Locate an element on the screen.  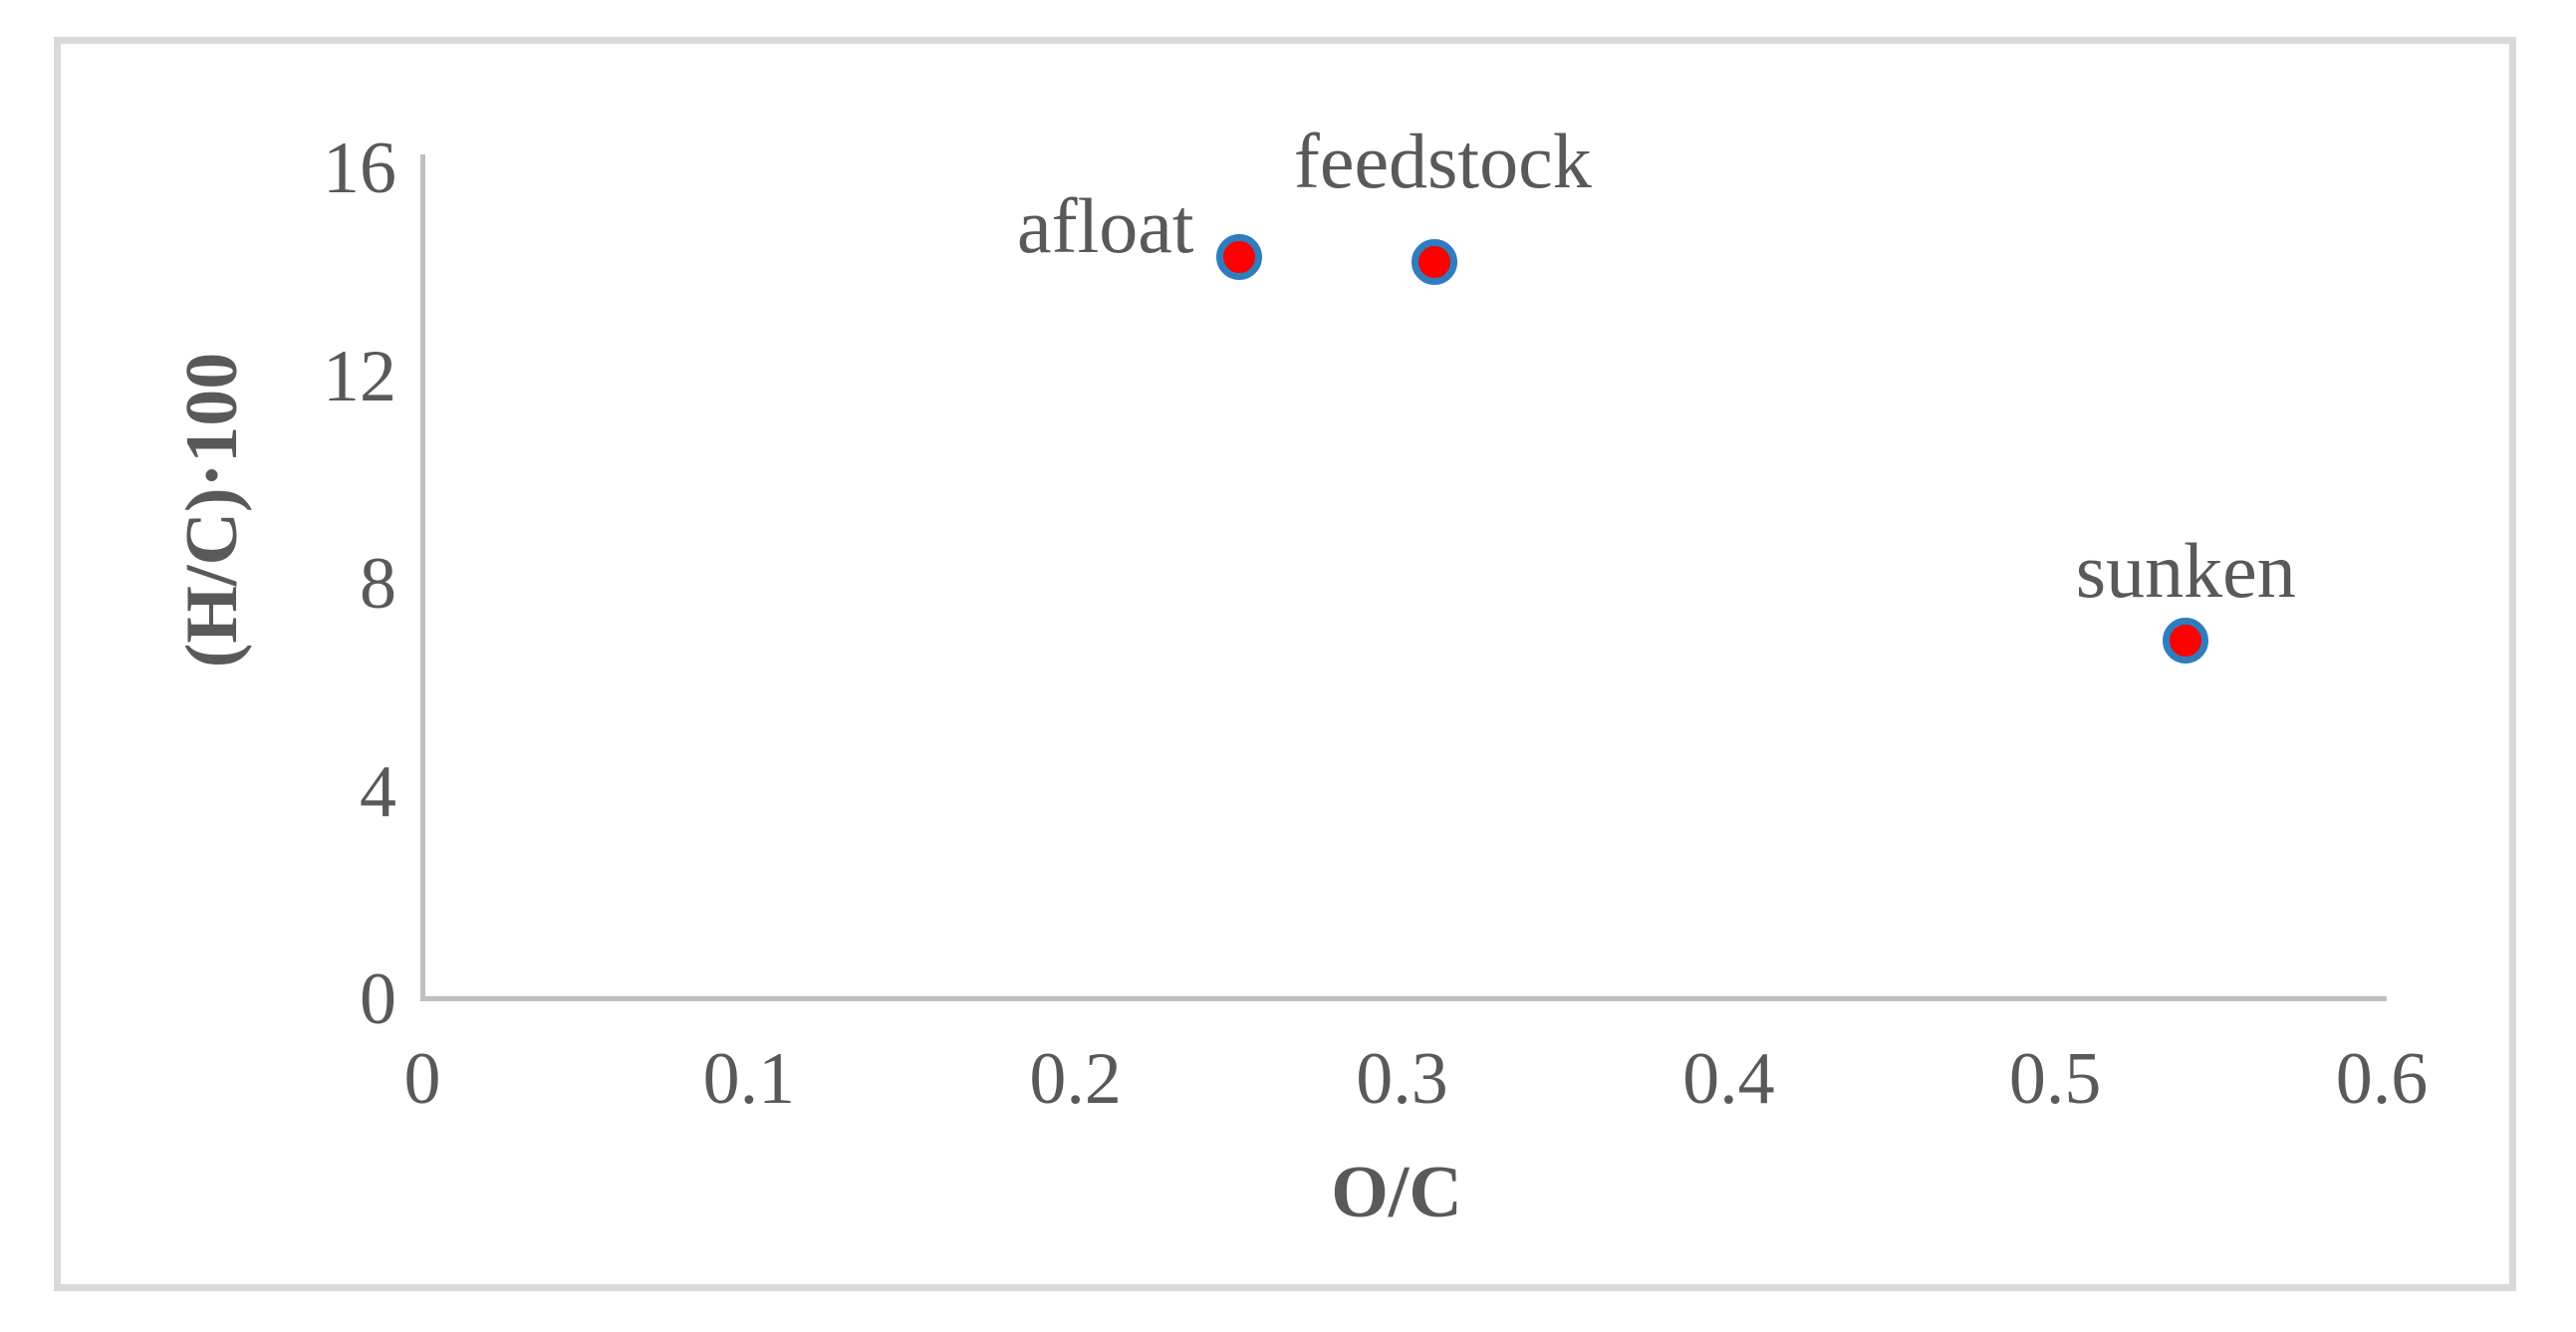
data-point-marker-afloat is located at coordinates (1238, 256).